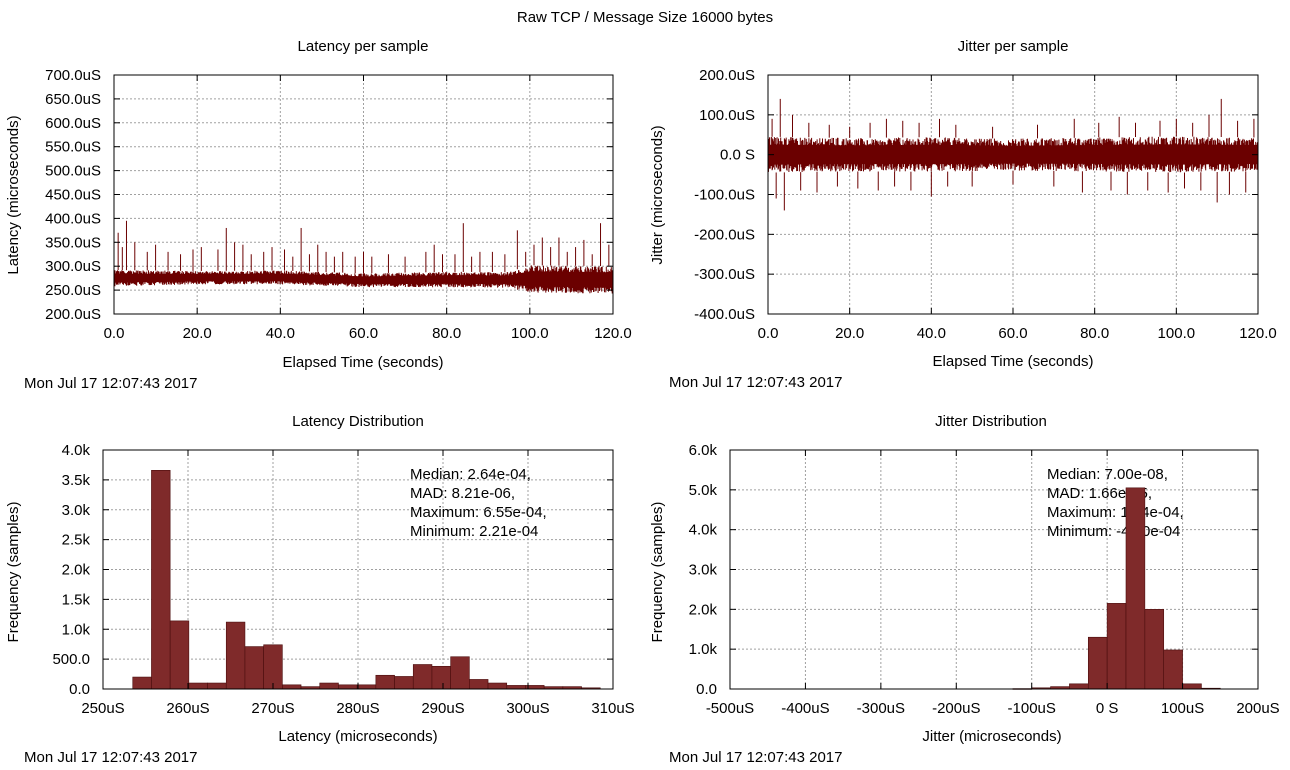 The image size is (1290, 770). I want to click on jitter-sample-trace, so click(1013, 154).